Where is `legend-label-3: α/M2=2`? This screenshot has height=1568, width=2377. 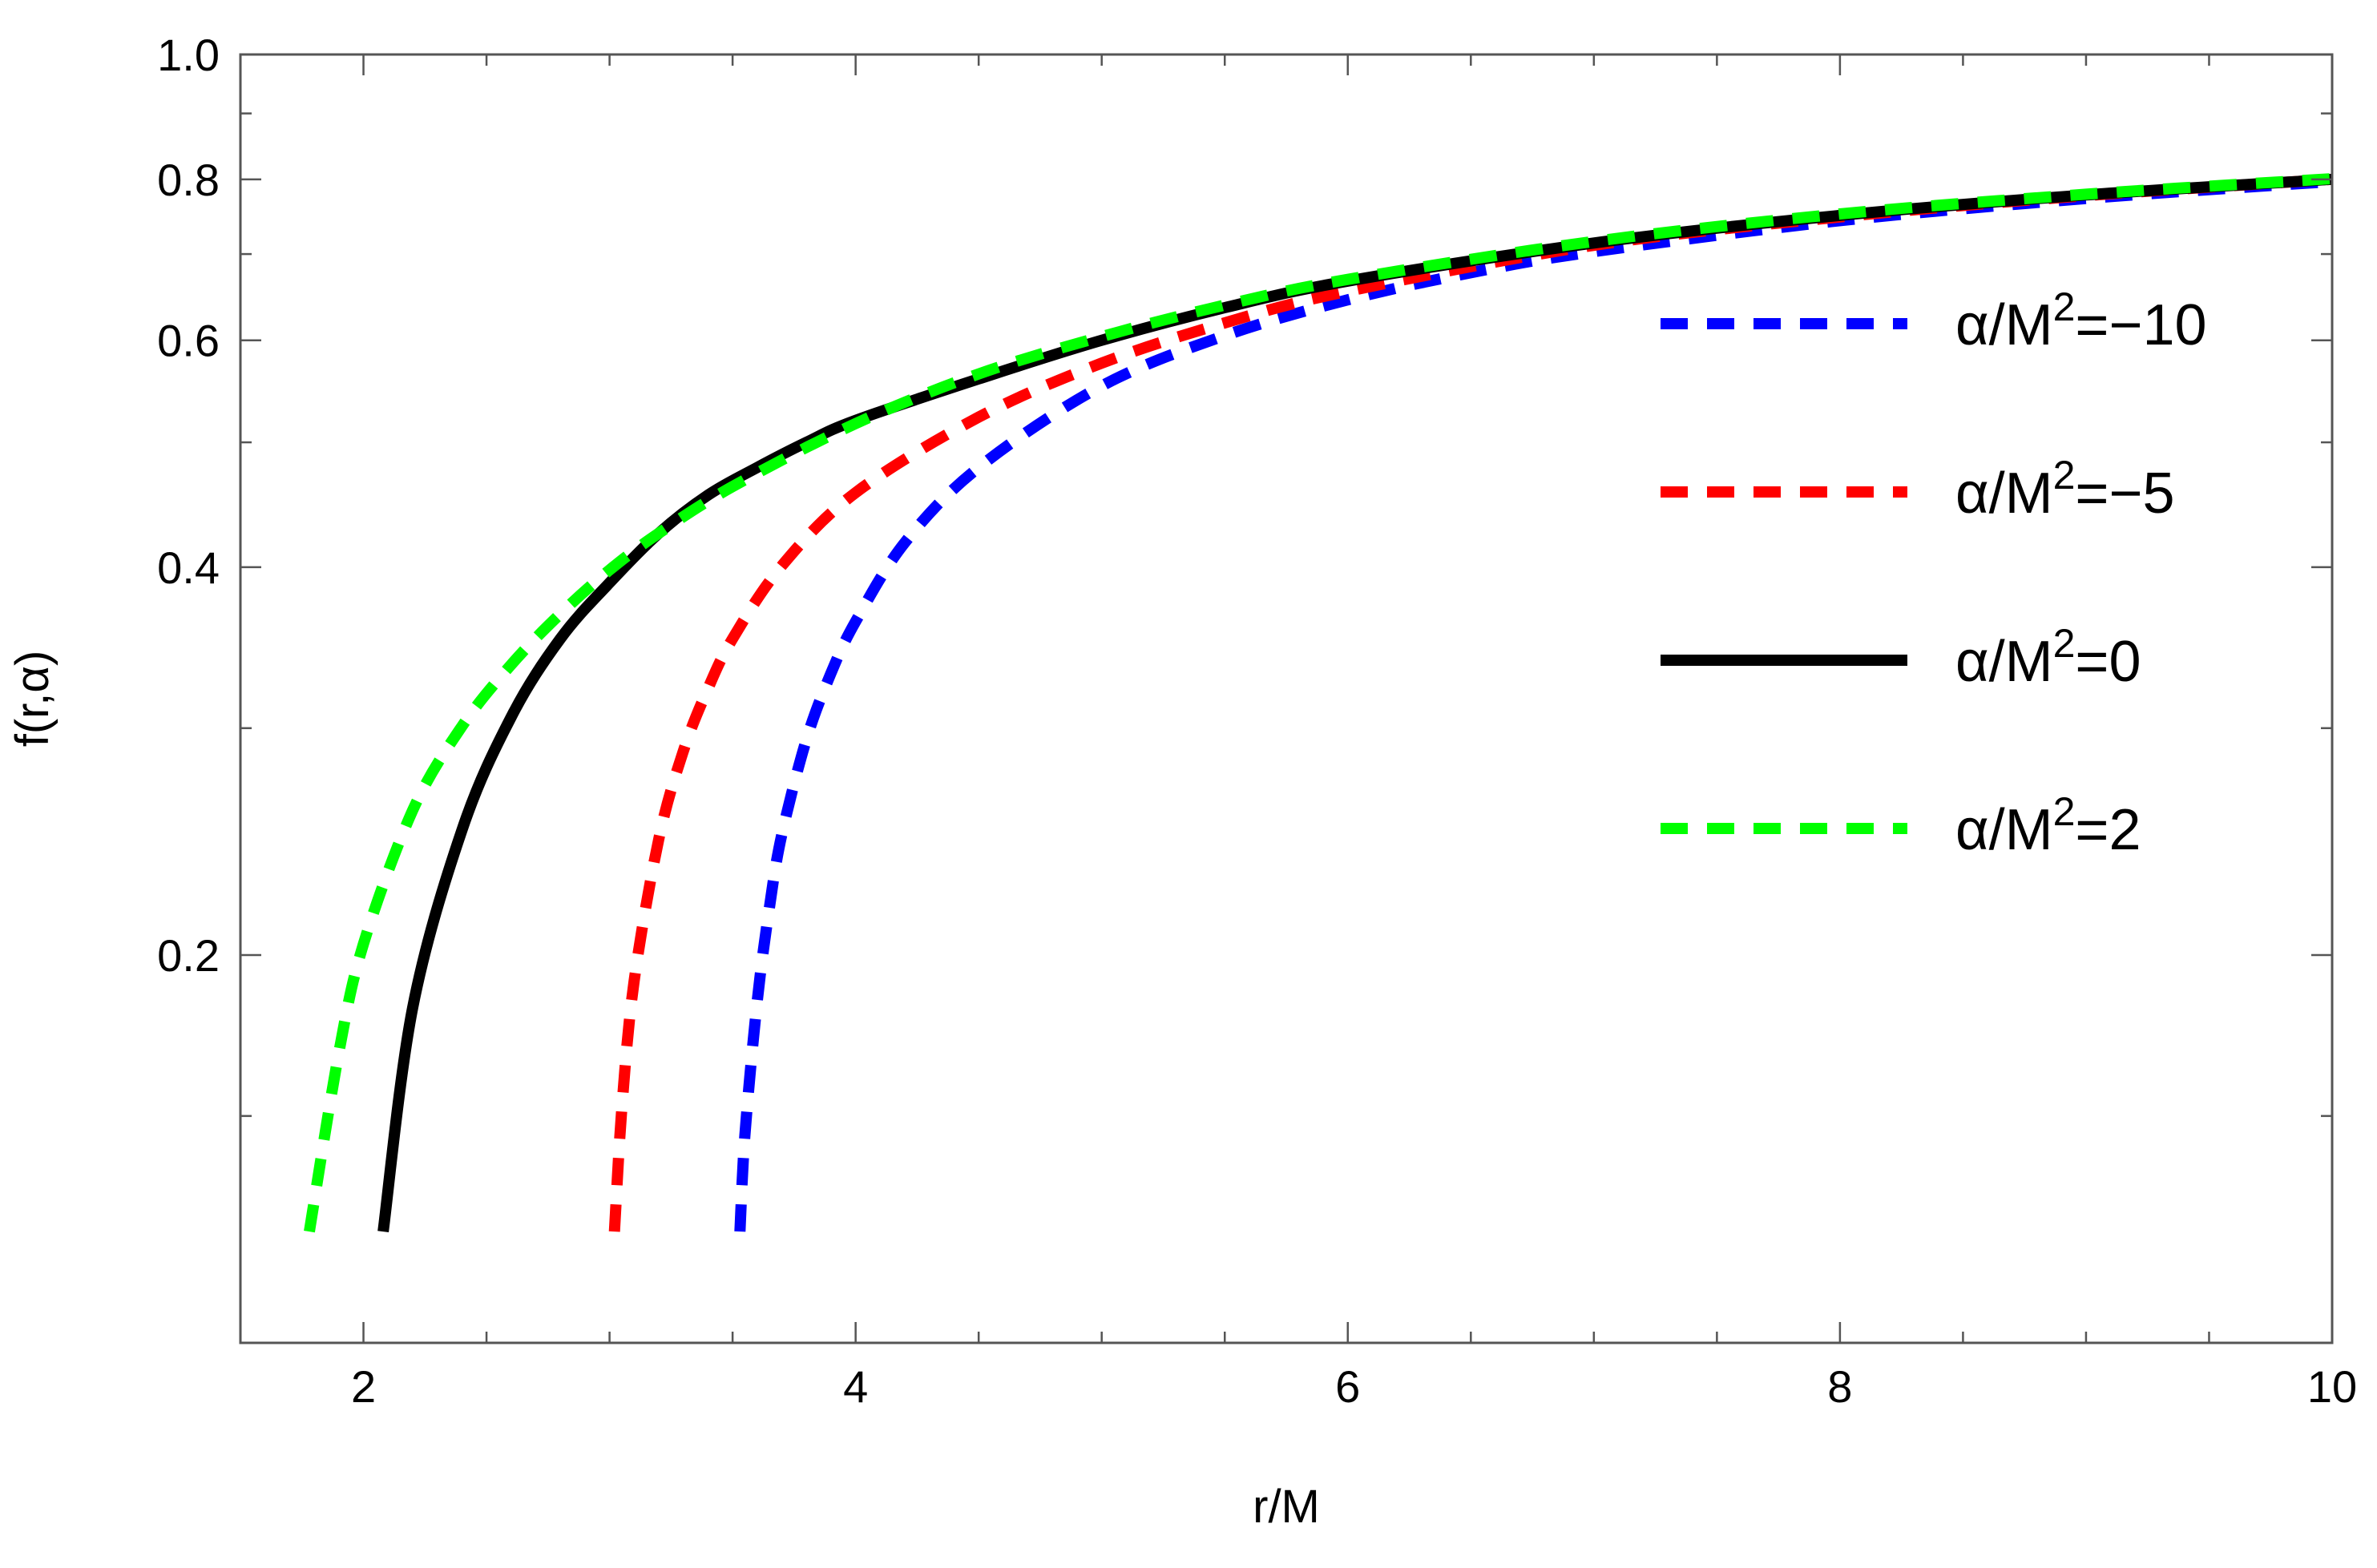 legend-label-3: α/M2=2 is located at coordinates (2048, 825).